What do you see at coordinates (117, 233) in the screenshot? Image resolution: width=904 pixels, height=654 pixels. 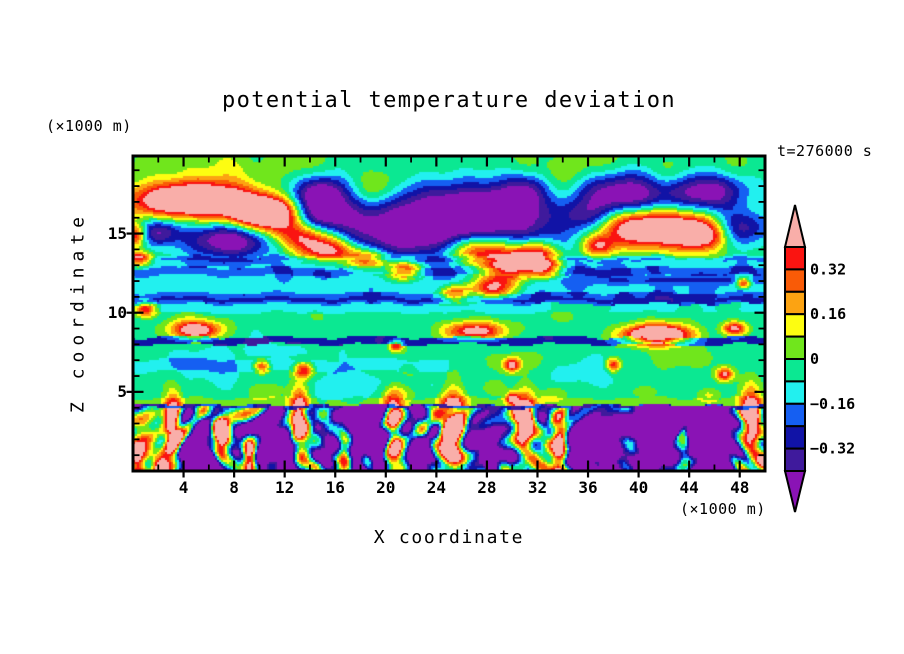 I see `y-tick-label: 15` at bounding box center [117, 233].